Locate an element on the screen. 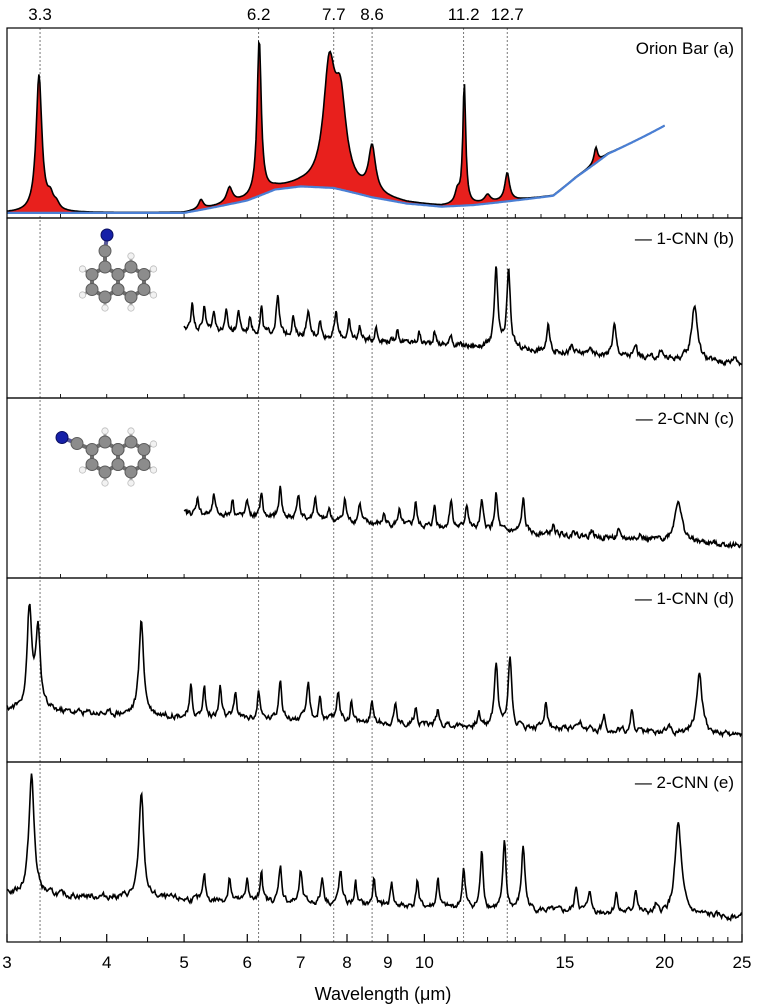  emission-fill is located at coordinates (336, 127).